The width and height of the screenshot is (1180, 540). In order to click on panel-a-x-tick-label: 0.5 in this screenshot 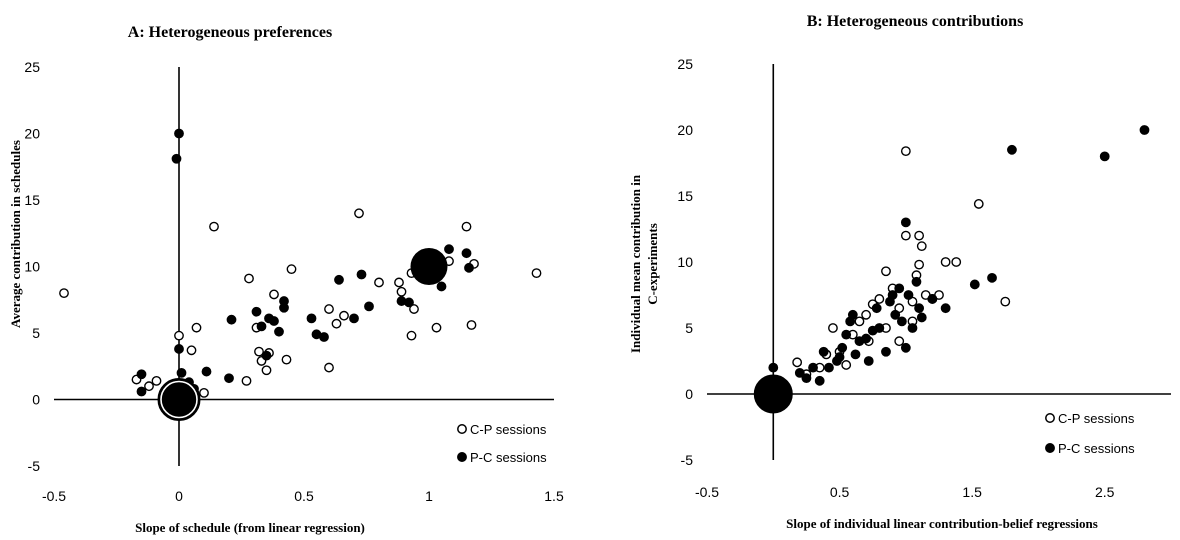, I will do `click(304, 496)`.